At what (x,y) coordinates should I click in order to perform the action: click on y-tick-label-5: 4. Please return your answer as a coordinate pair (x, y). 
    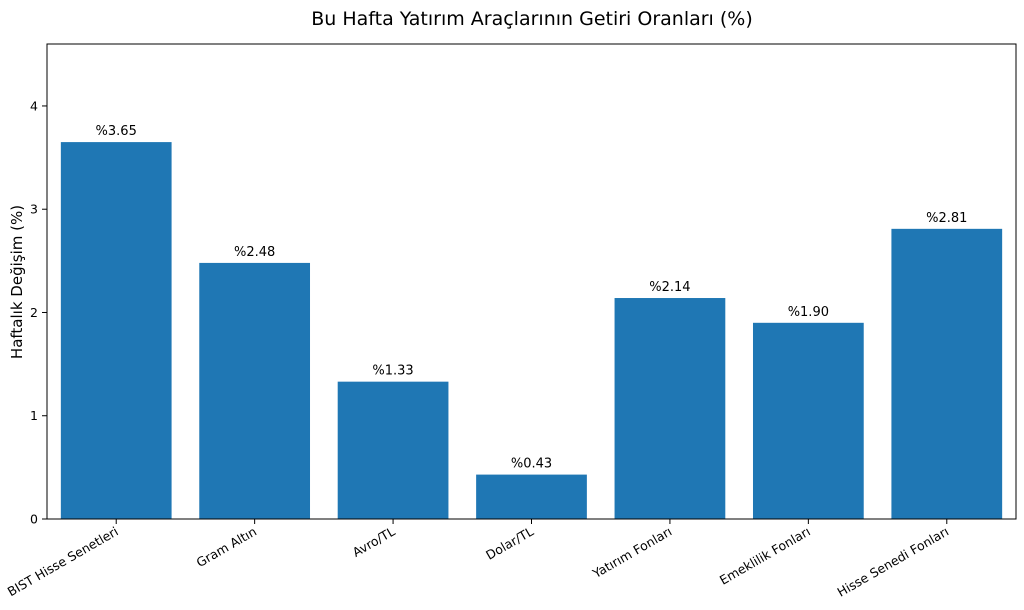
    Looking at the image, I should click on (34, 105).